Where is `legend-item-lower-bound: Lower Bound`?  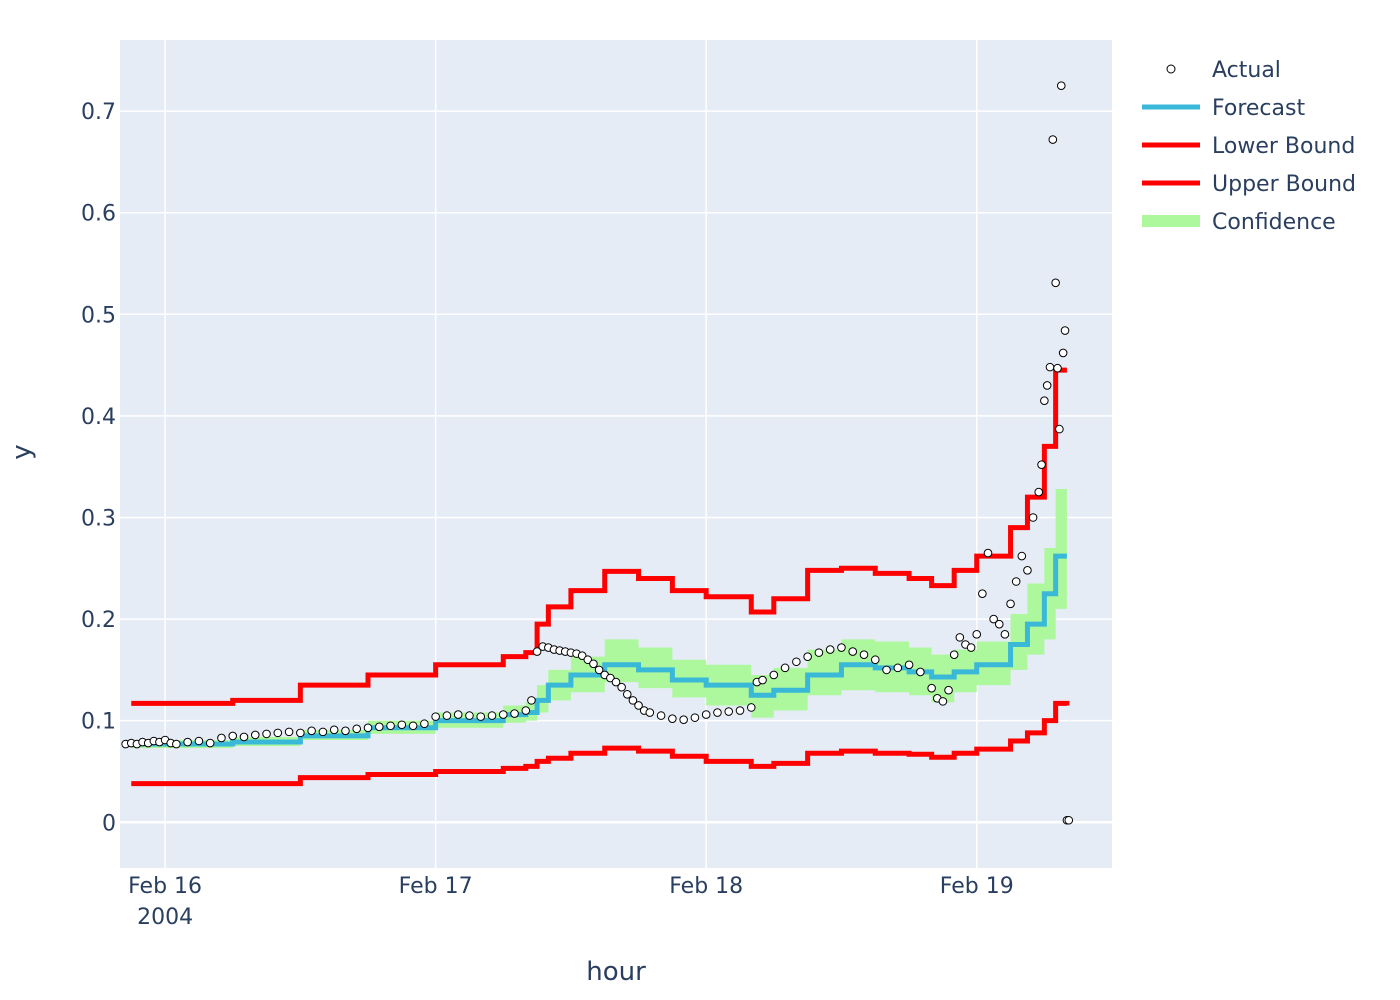 legend-item-lower-bound: Lower Bound is located at coordinates (1248, 146).